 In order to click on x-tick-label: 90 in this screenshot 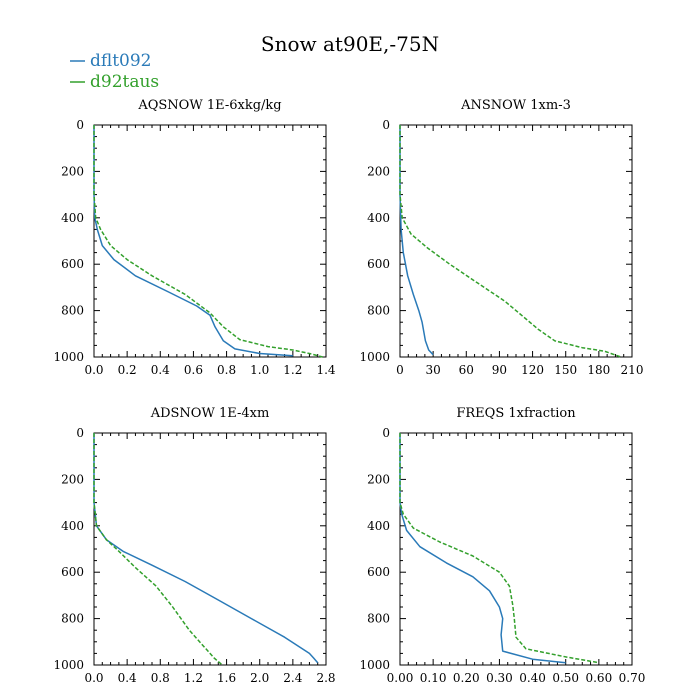, I will do `click(499, 370)`.